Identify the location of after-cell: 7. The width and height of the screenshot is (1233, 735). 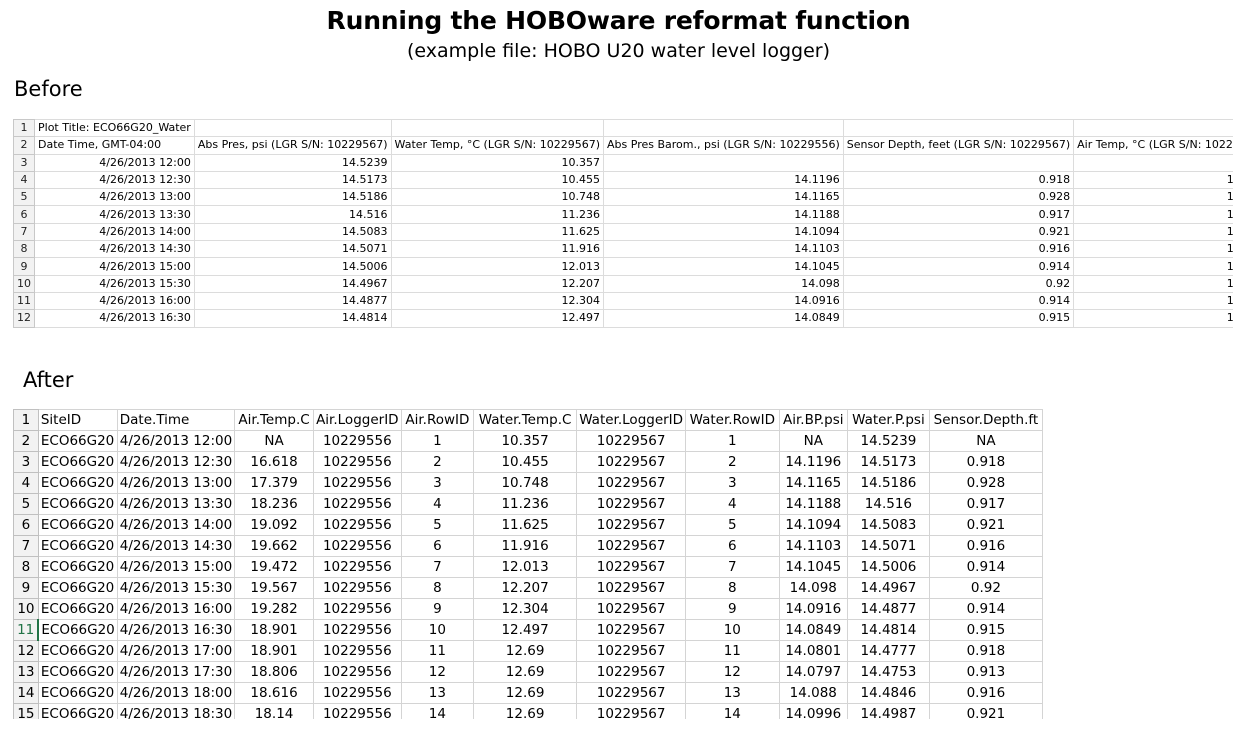
(437, 567).